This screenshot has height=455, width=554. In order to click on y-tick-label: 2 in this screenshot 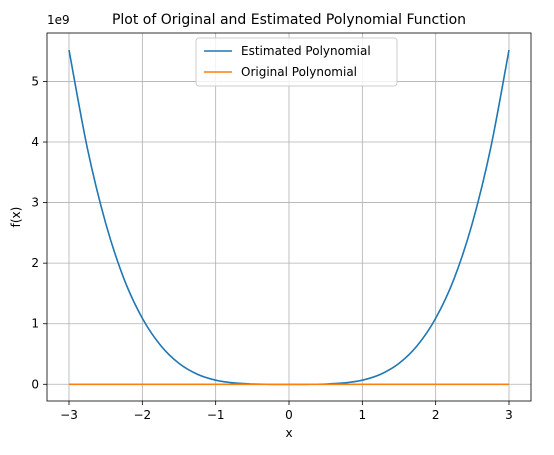, I will do `click(35, 263)`.